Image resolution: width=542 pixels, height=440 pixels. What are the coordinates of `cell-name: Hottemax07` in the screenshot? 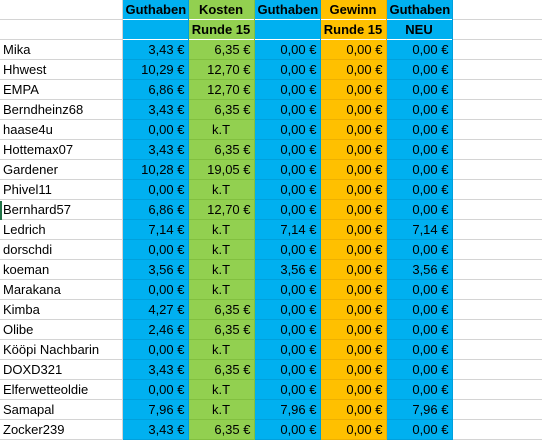 It's located at (61, 149).